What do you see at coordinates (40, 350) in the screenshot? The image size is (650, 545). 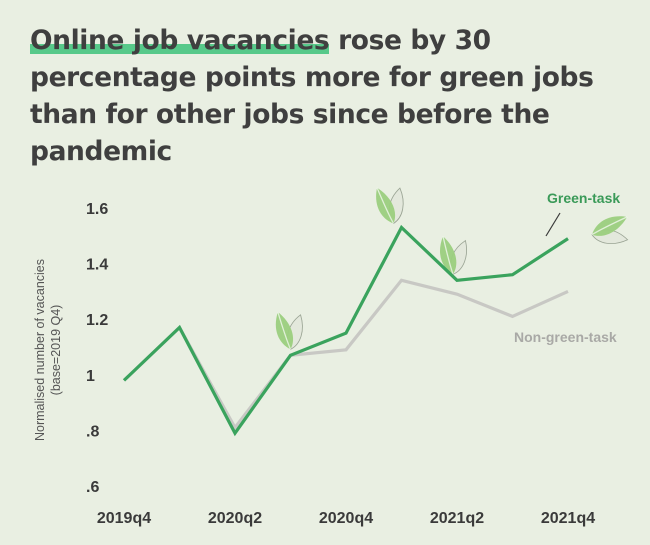 I see `y-axis-label-line-1: Normalised number of vacancies` at bounding box center [40, 350].